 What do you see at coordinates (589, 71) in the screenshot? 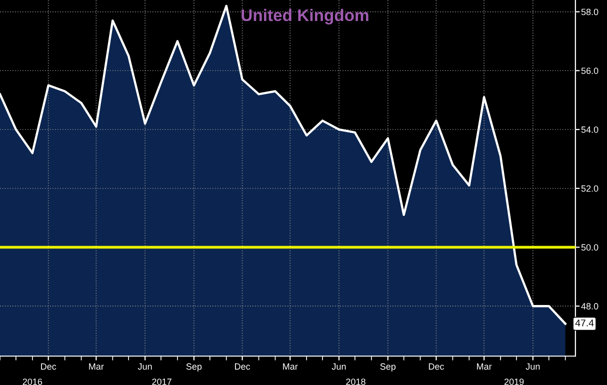
I see `y-tick-label: 56.0` at bounding box center [589, 71].